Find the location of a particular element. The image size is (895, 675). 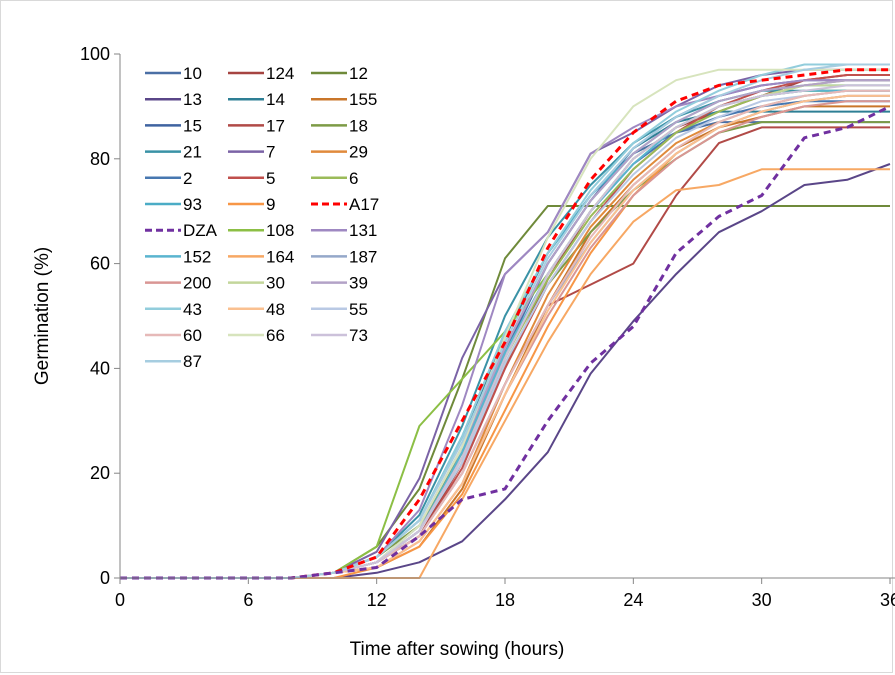

legend-label-5: 5 is located at coordinates (270, 178).